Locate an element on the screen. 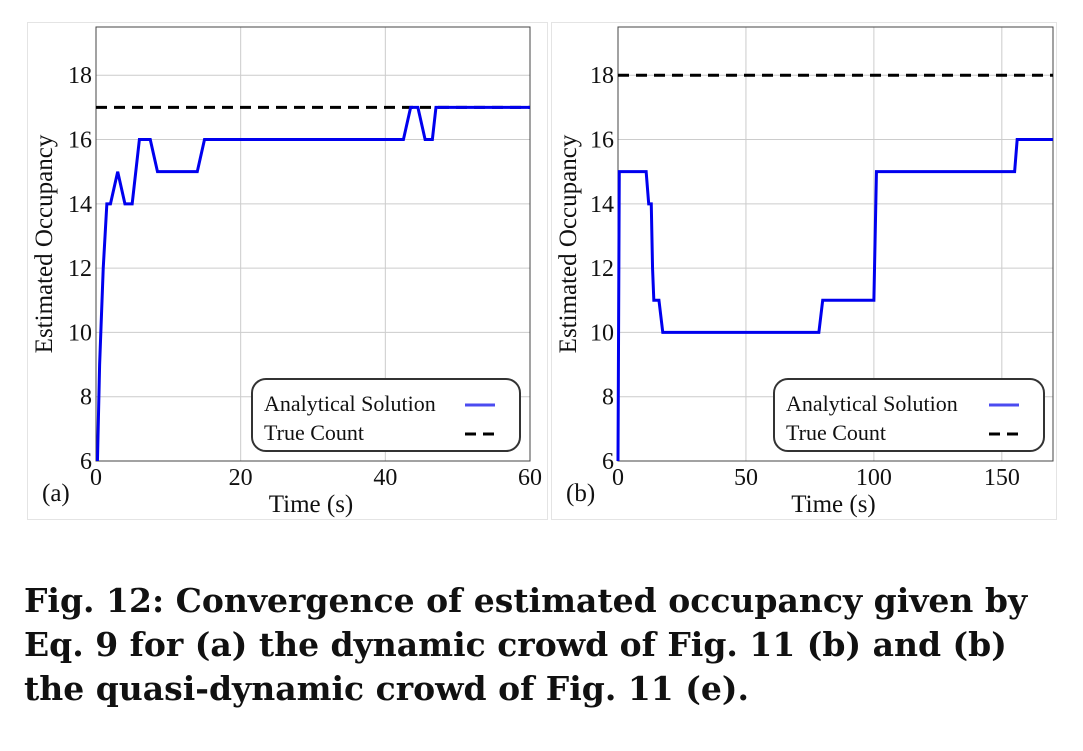 This screenshot has height=751, width=1083. x-tick-label: 60 is located at coordinates (530, 478).